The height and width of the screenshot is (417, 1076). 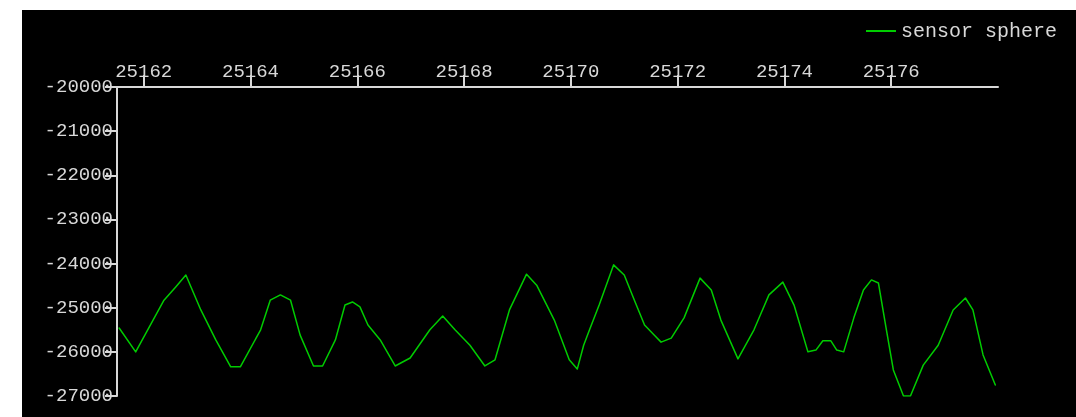 I want to click on x-tick-label: 25176, so click(x=891, y=71).